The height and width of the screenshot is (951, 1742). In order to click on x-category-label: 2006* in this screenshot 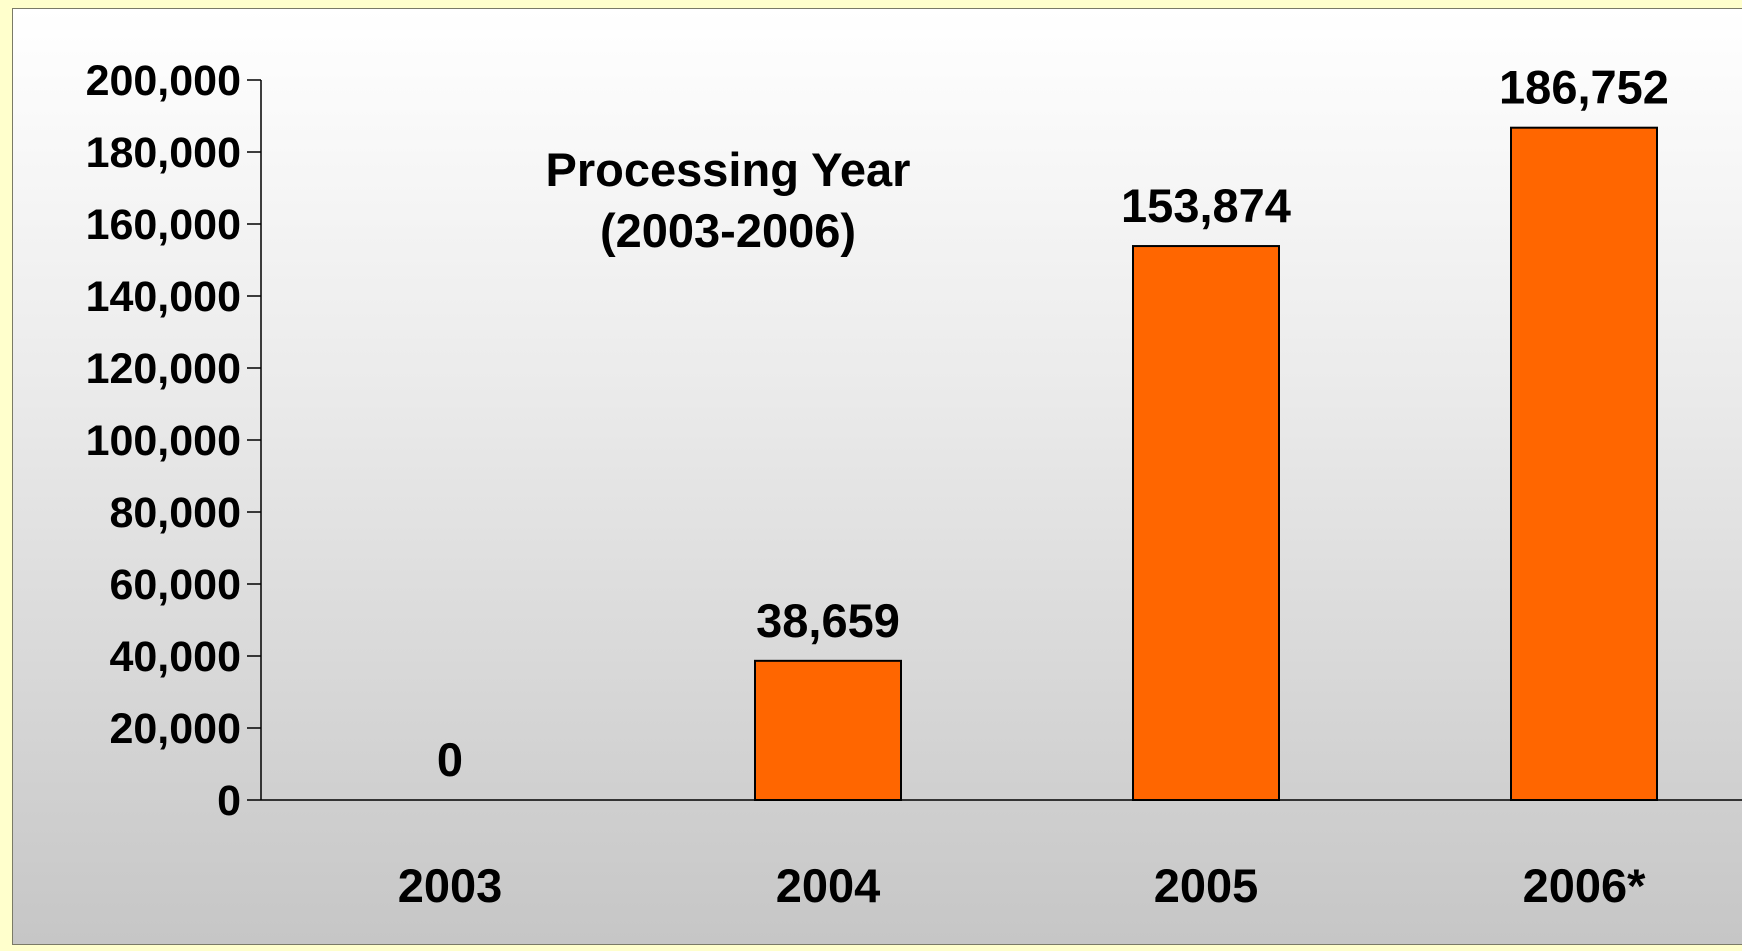, I will do `click(1585, 885)`.